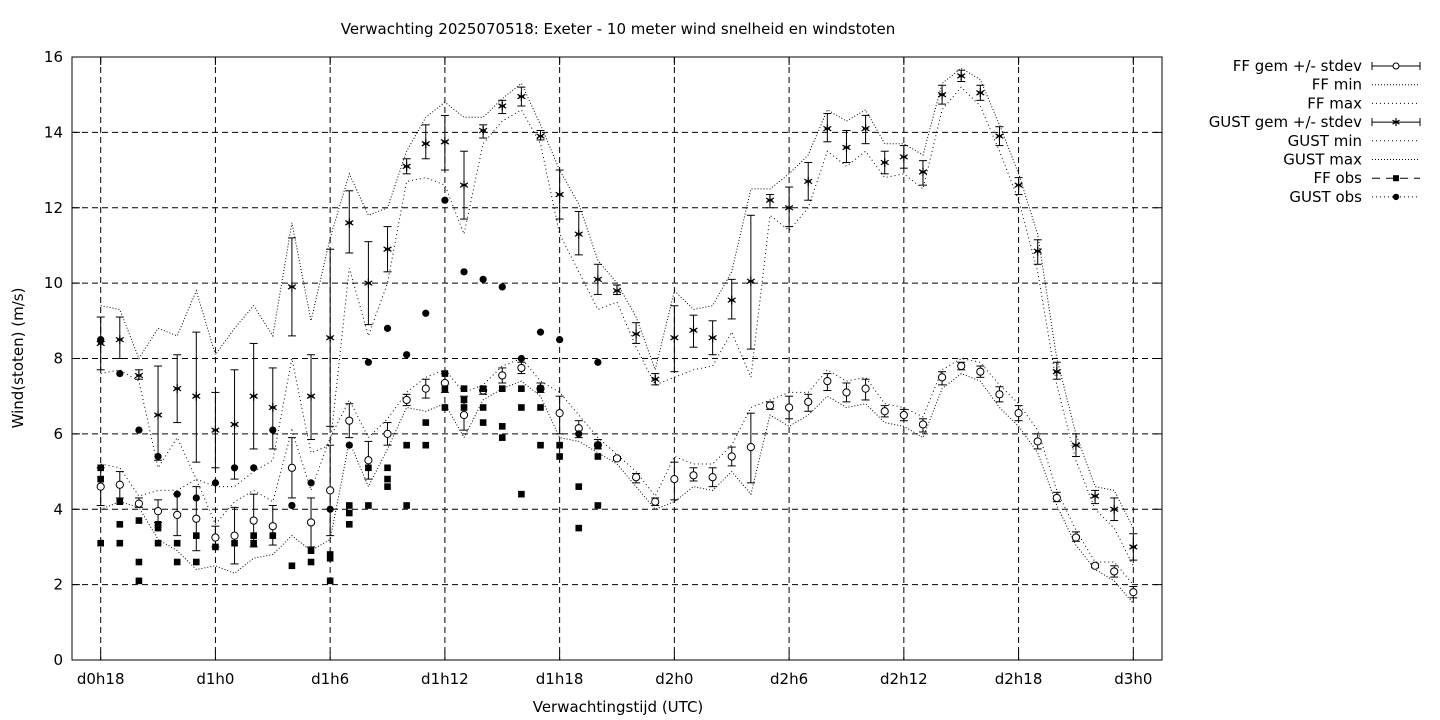 This screenshot has height=720, width=1440. What do you see at coordinates (349, 477) in the screenshot?
I see `ff-obs-series` at bounding box center [349, 477].